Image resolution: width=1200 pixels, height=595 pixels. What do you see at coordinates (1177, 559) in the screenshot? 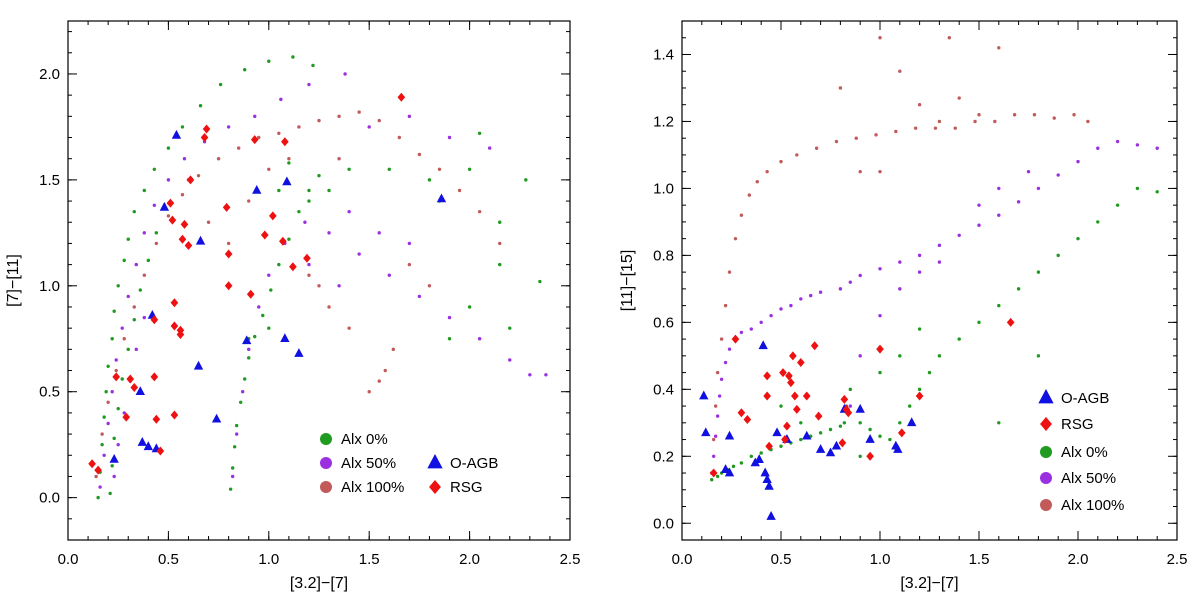
I see `right-x-tick-label: 2.5` at bounding box center [1177, 559].